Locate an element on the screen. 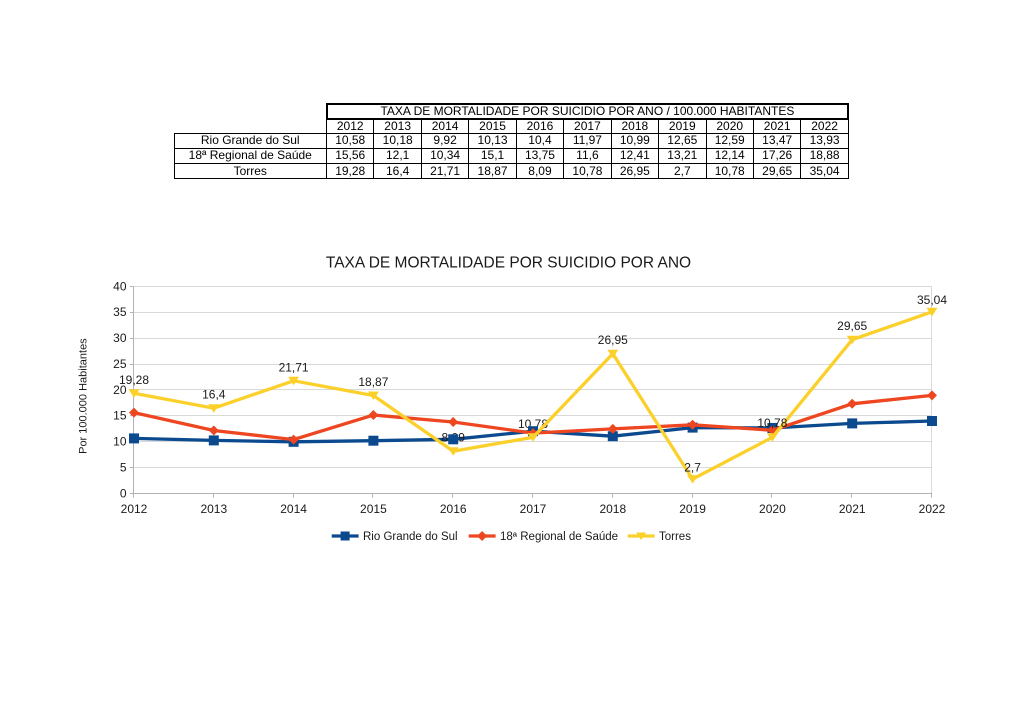 This screenshot has width=1024, height=725. svg-text: 2015 is located at coordinates (373, 509).